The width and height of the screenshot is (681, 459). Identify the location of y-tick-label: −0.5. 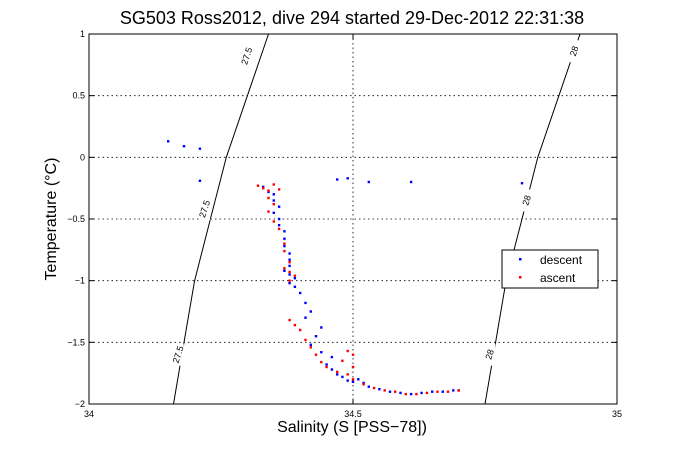
(76, 219).